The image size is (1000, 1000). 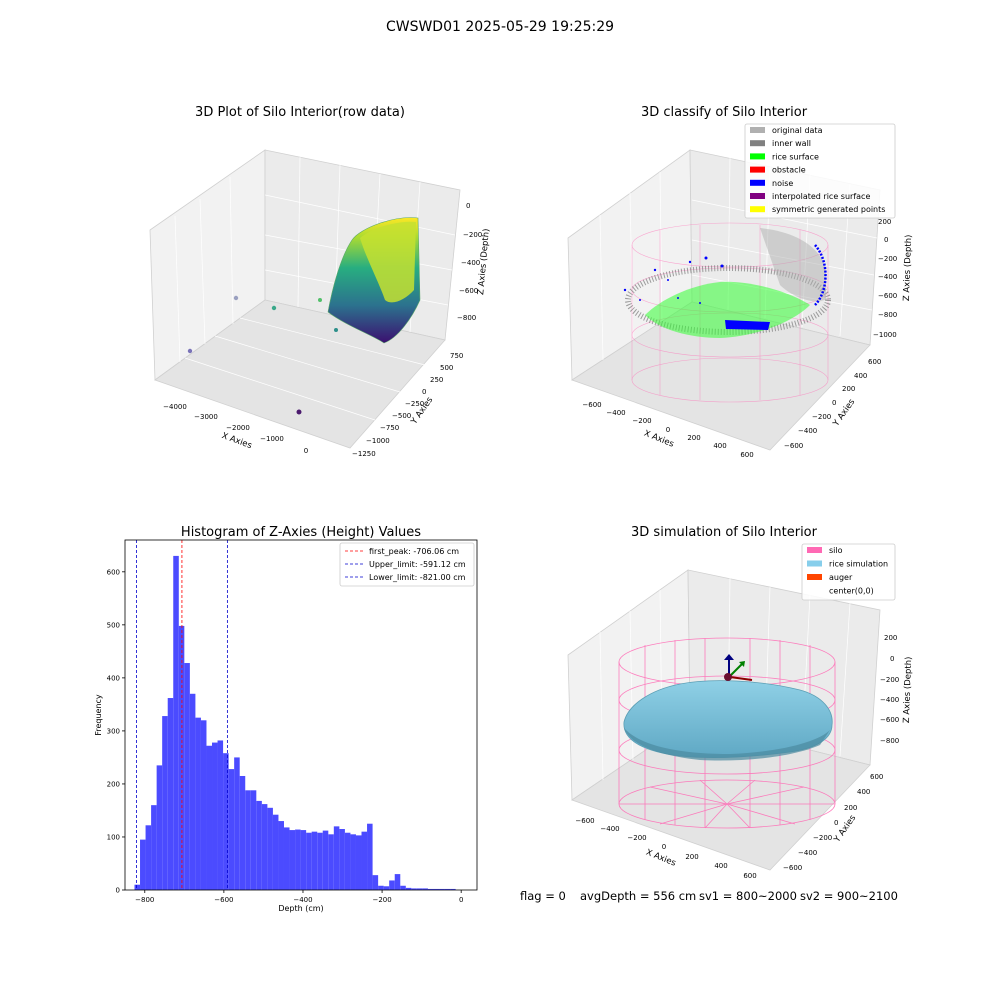 What do you see at coordinates (262, 355) in the screenshot?
I see `raw-scatter-points` at bounding box center [262, 355].